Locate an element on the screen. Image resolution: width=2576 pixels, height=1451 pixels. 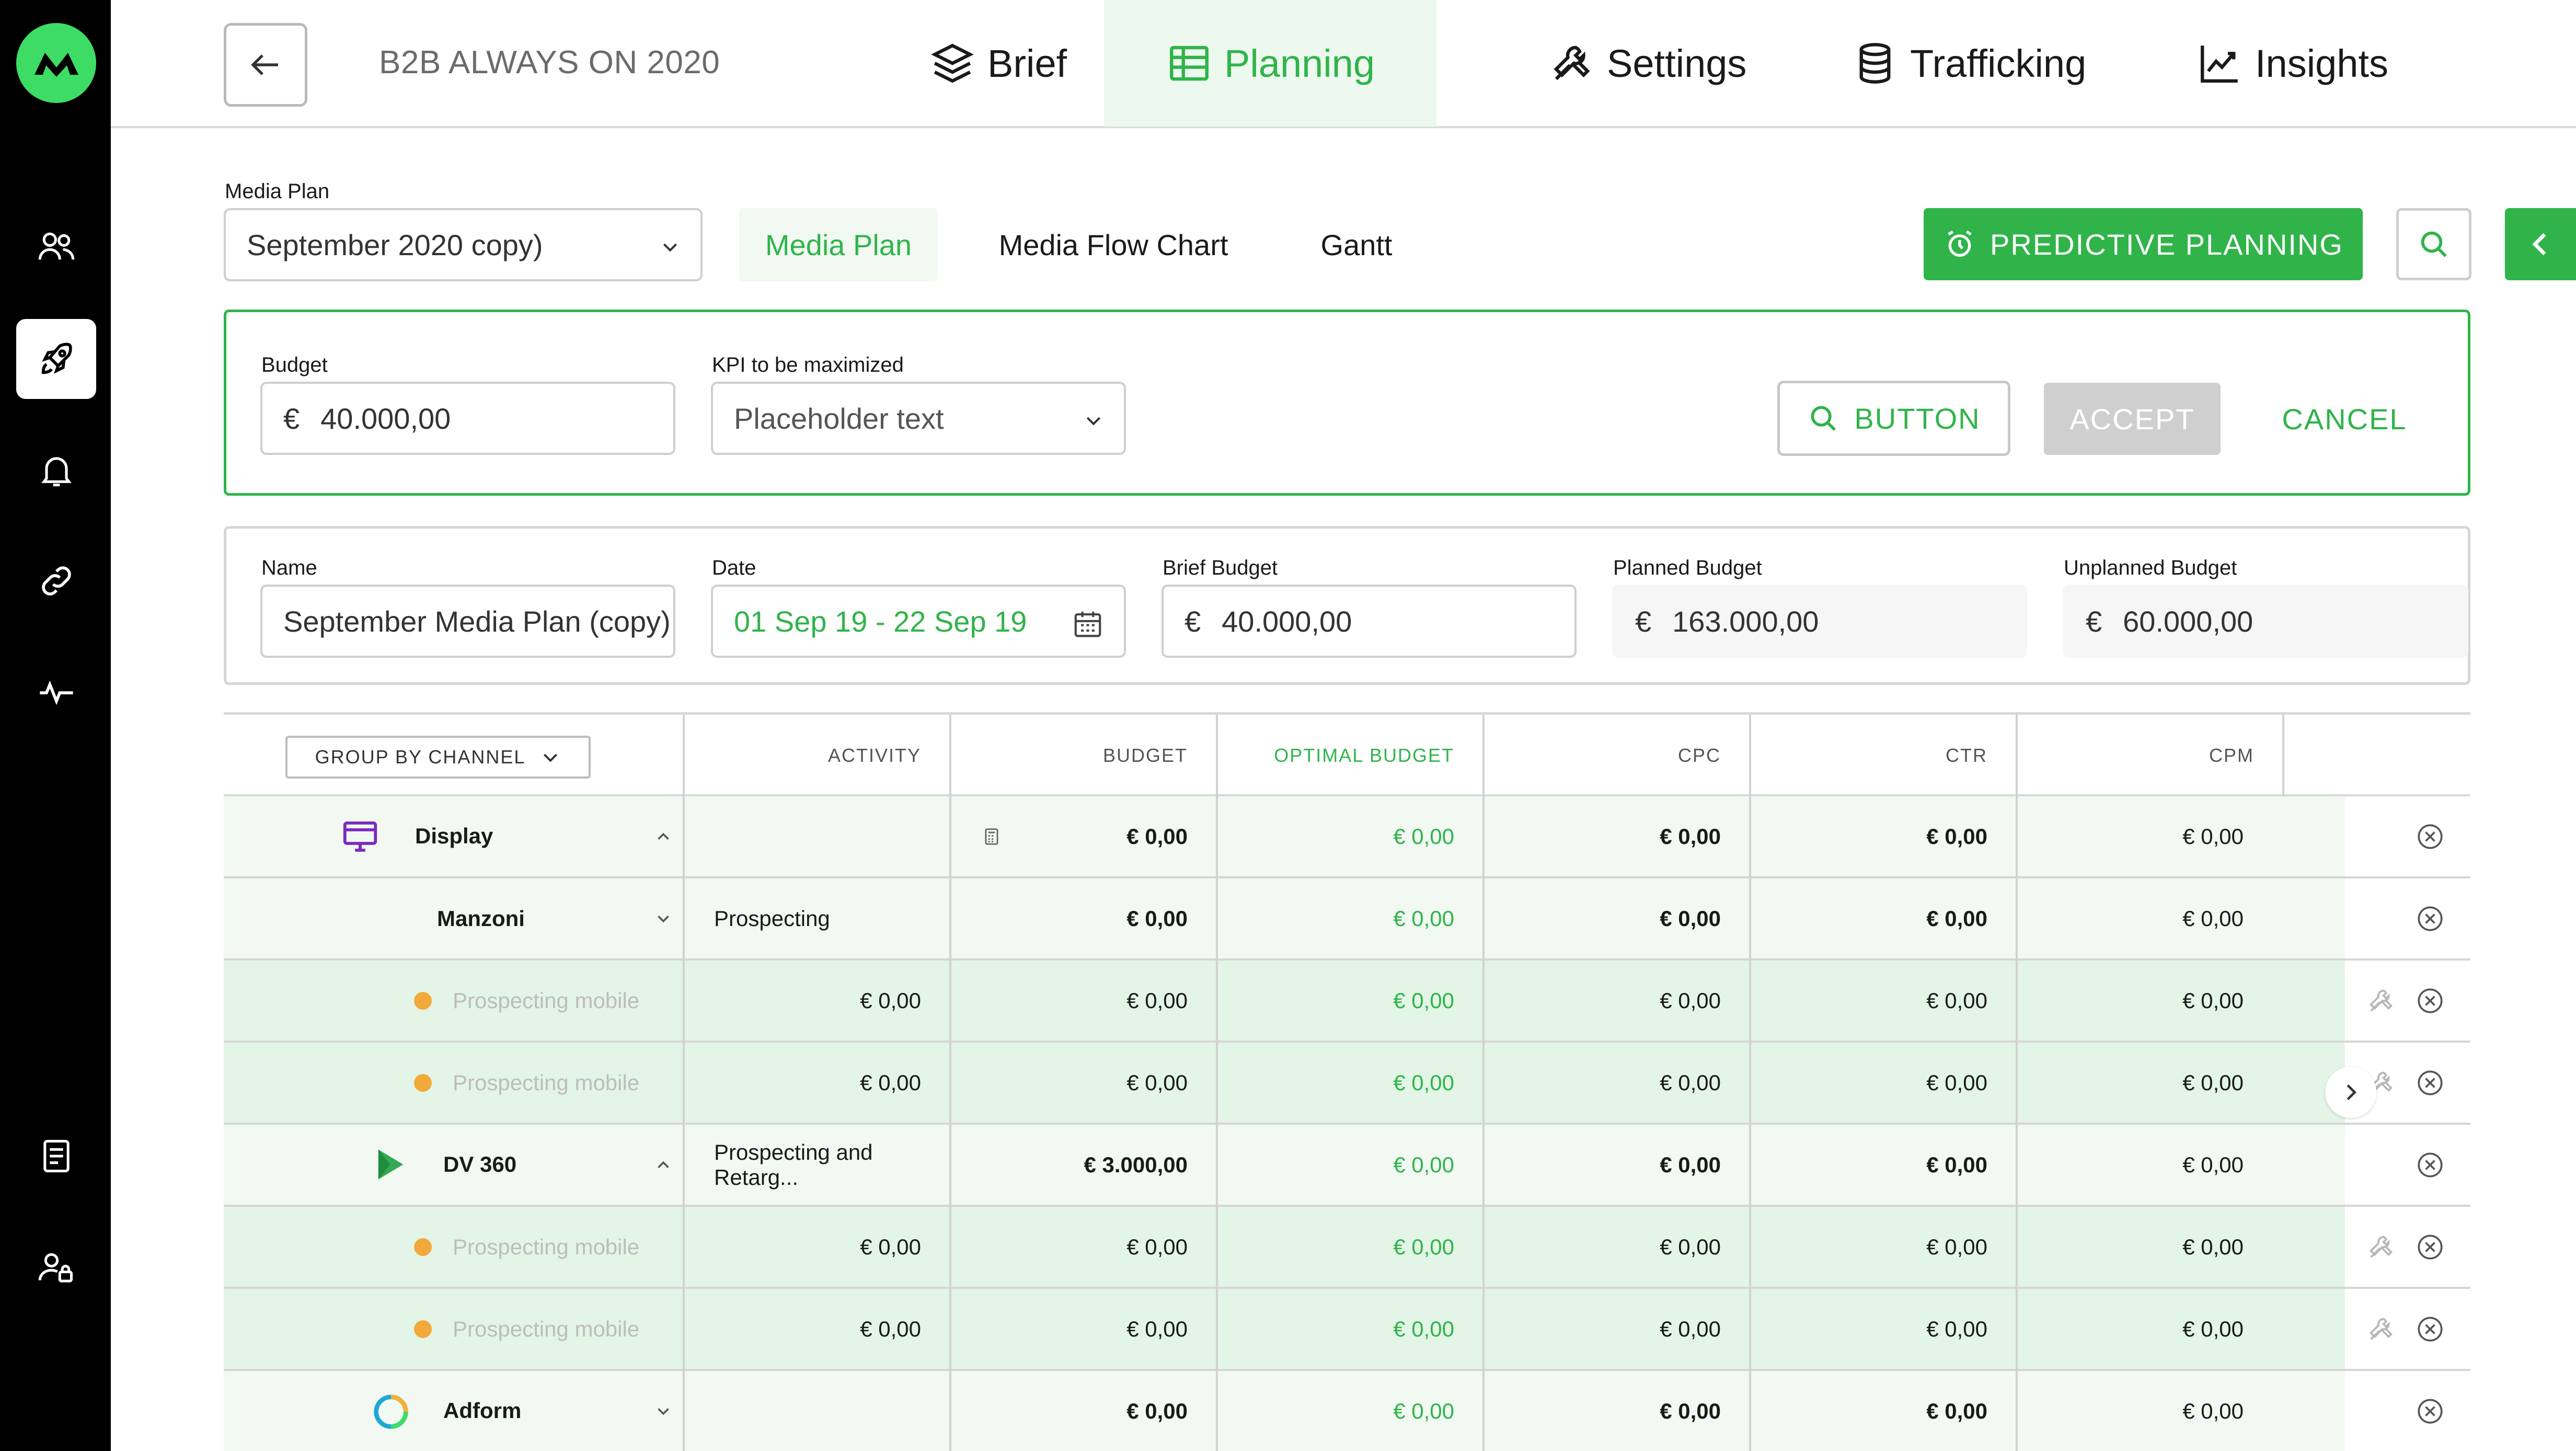
group-by-channel-select: GROUP BY CHANNEL is located at coordinates (438, 757).